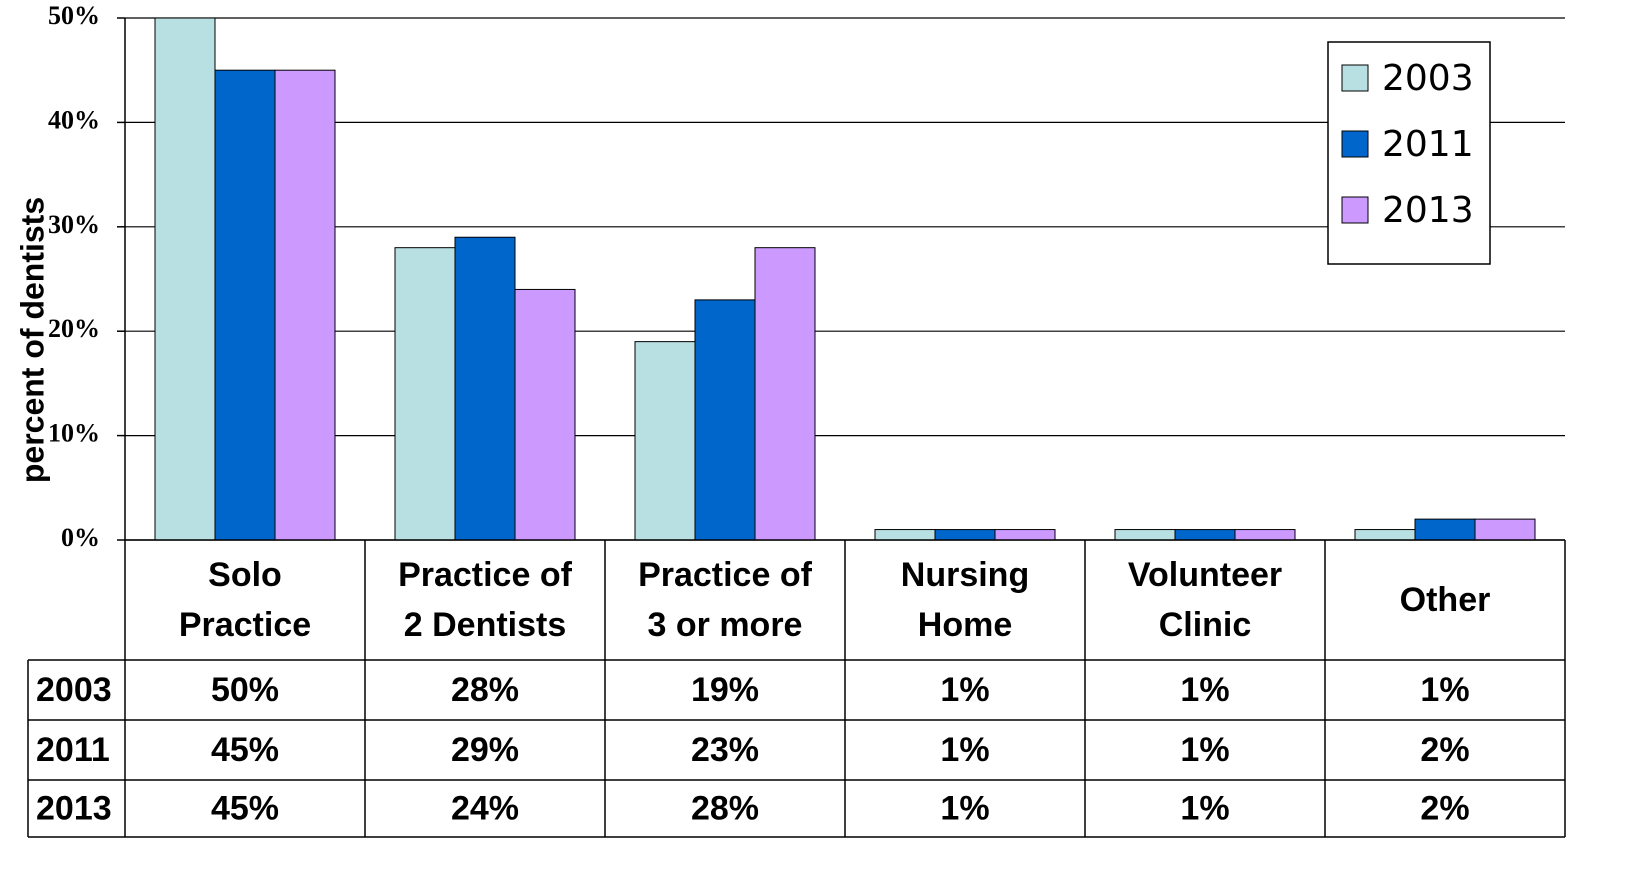  I want to click on category-label: Practice of 2 Dentists, so click(485, 600).